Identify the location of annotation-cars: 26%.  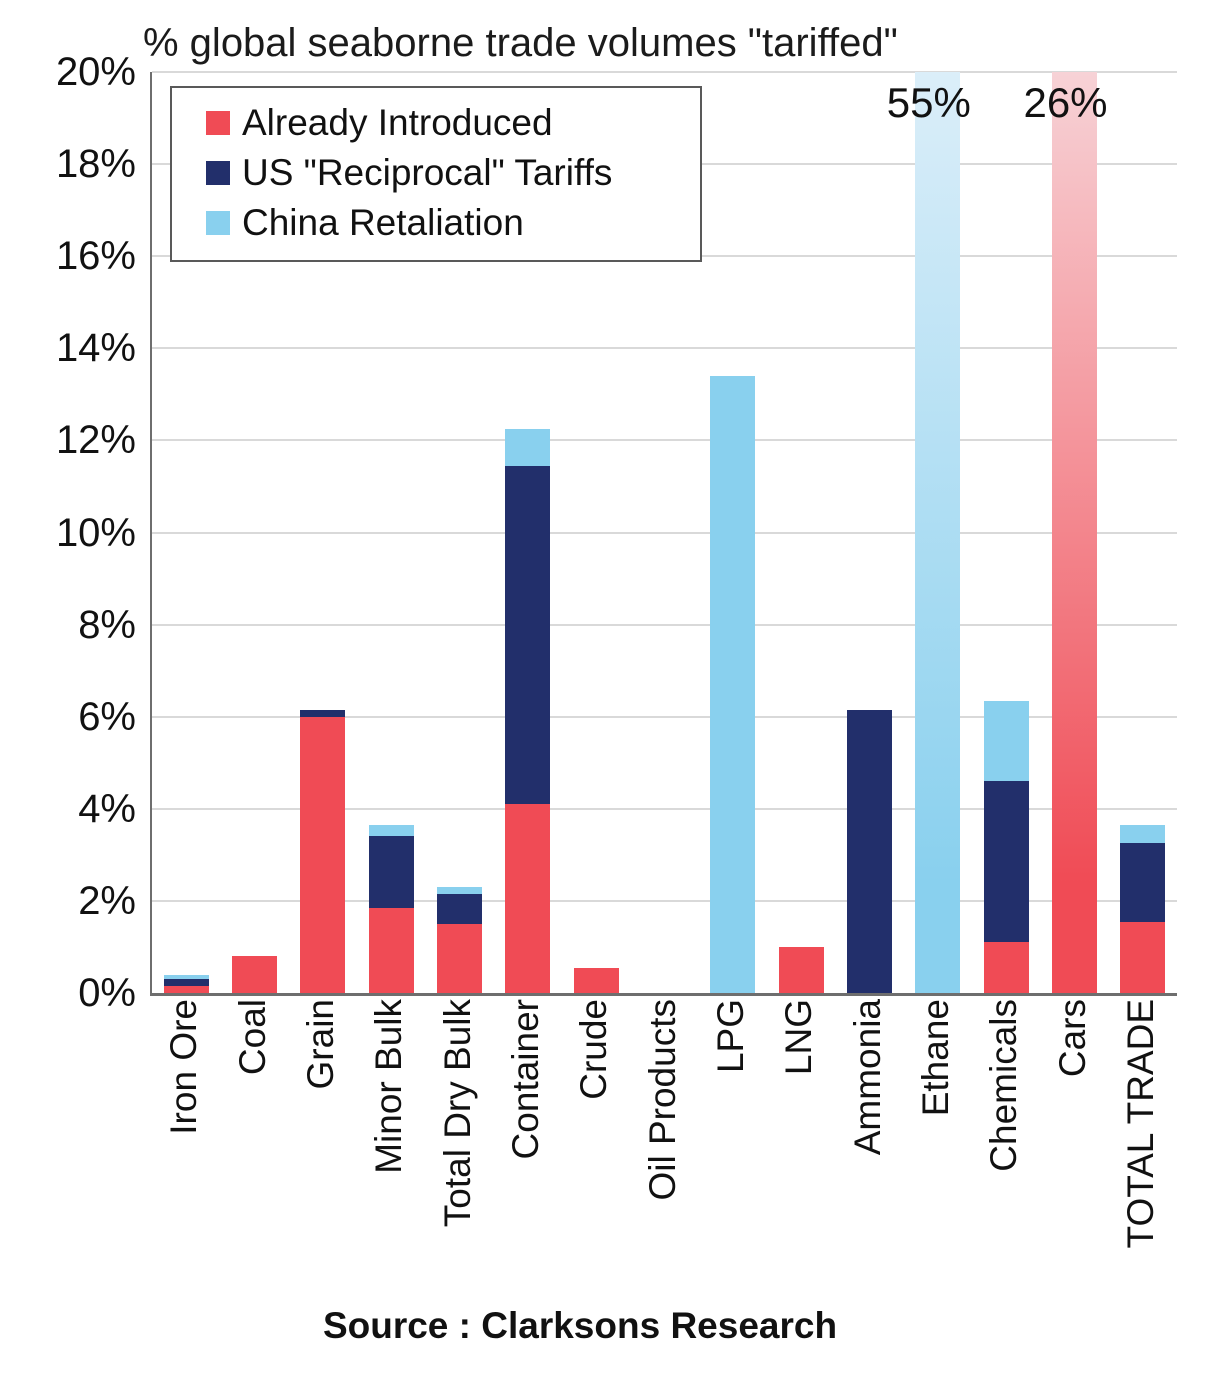
(1065, 102).